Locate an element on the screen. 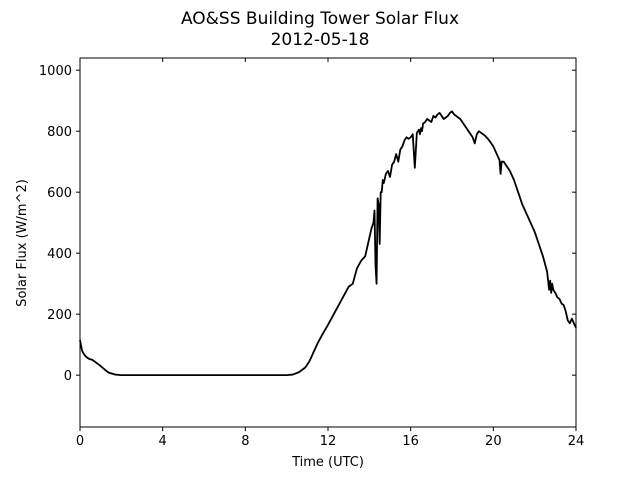 This screenshot has width=640, height=480. x-tick-label: 20 is located at coordinates (493, 441).